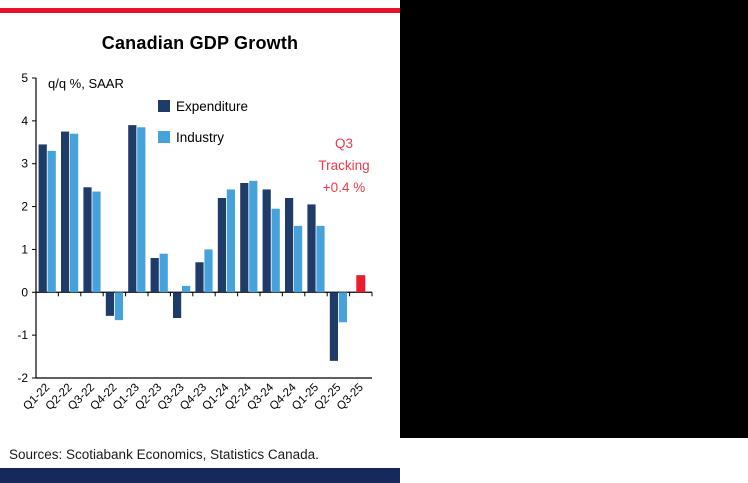  I want to click on tracking-annotation-line: Tracking, so click(343, 165).